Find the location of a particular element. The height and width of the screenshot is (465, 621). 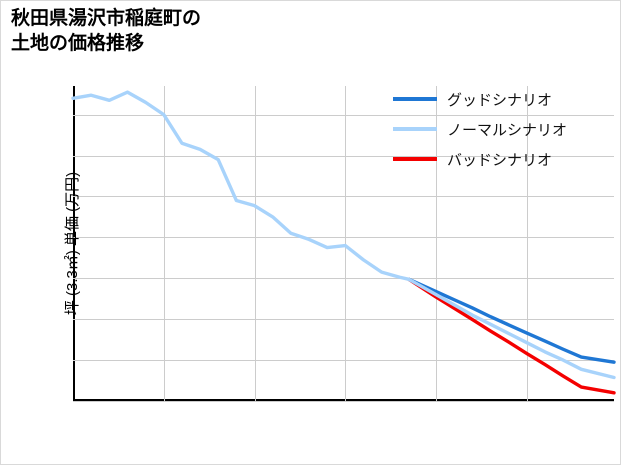

legend-item: グッドシナリオ is located at coordinates (480, 100).